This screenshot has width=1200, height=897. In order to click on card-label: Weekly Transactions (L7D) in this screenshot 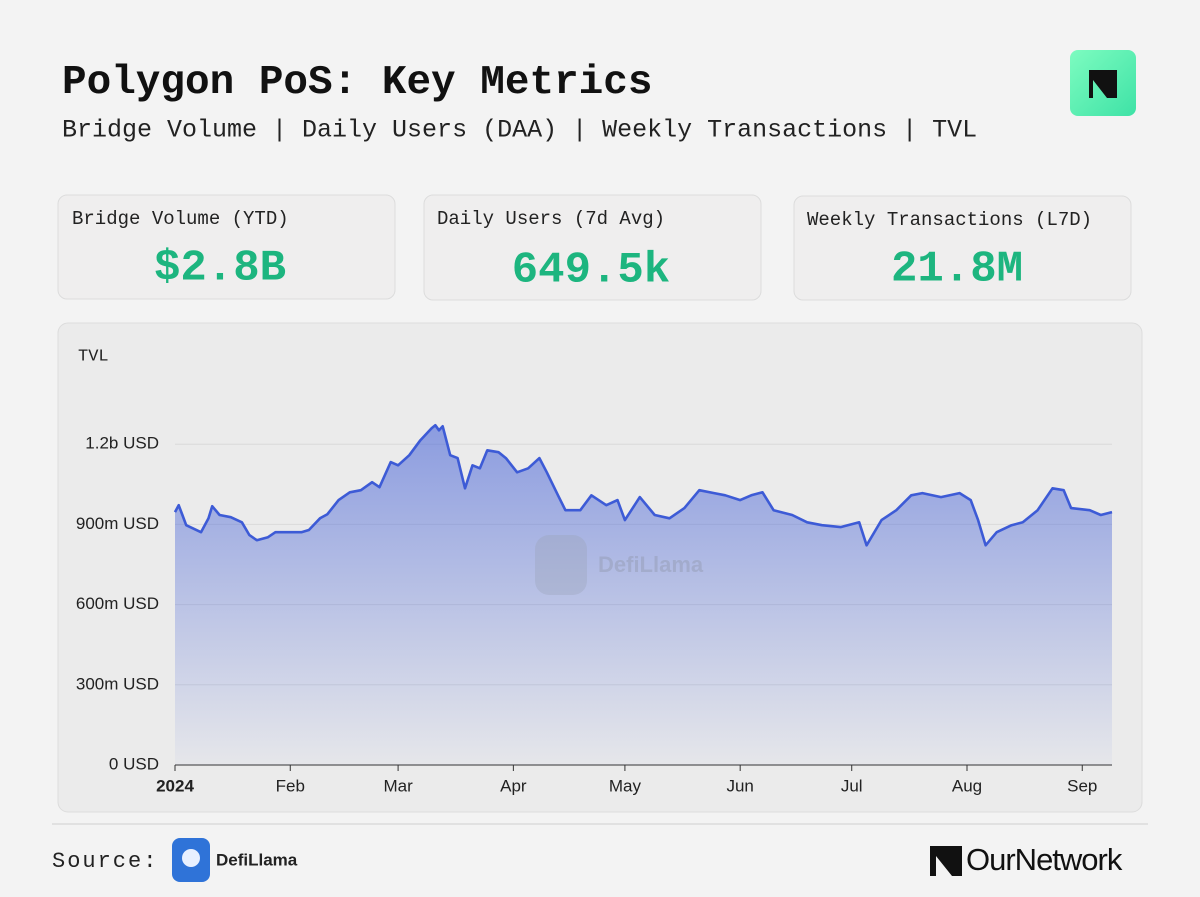, I will do `click(949, 220)`.